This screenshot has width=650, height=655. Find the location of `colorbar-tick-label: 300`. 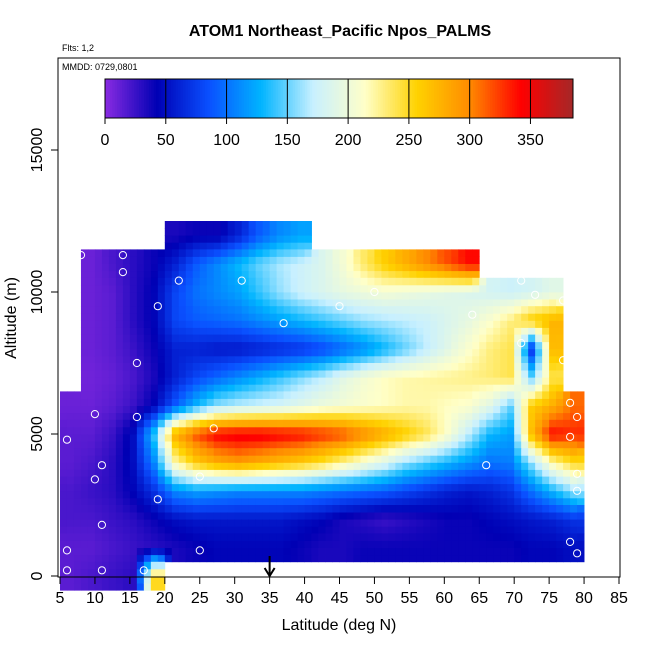

colorbar-tick-label: 300 is located at coordinates (469, 140).